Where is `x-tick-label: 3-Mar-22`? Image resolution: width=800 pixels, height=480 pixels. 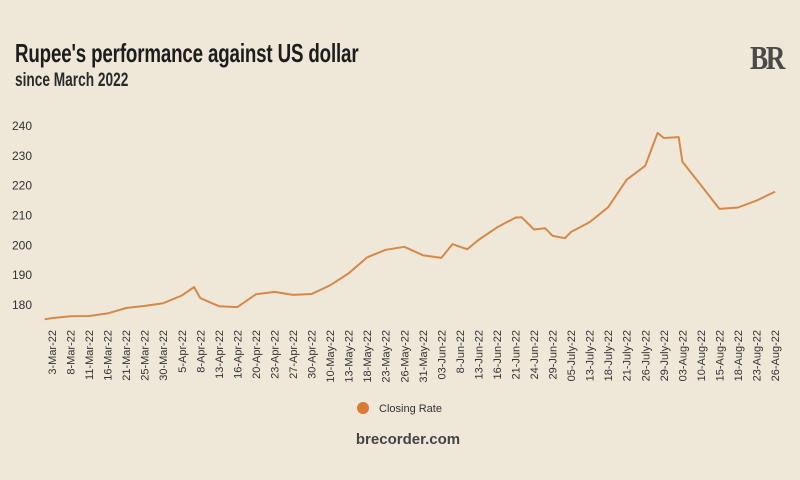 x-tick-label: 3-Mar-22 is located at coordinates (53, 352).